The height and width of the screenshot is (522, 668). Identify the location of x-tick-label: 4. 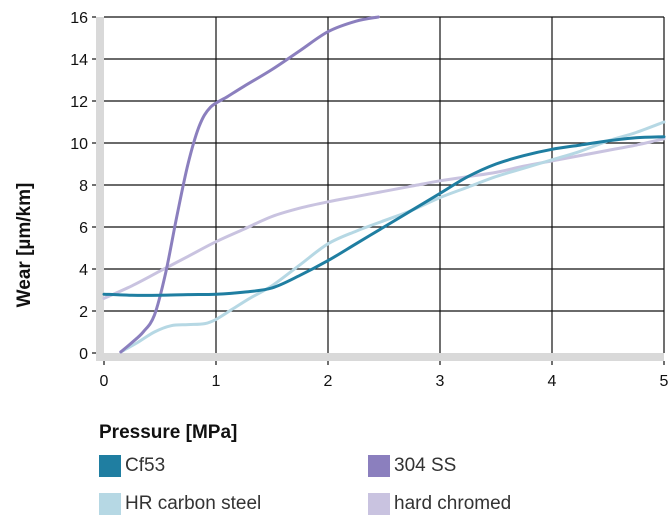
(552, 381).